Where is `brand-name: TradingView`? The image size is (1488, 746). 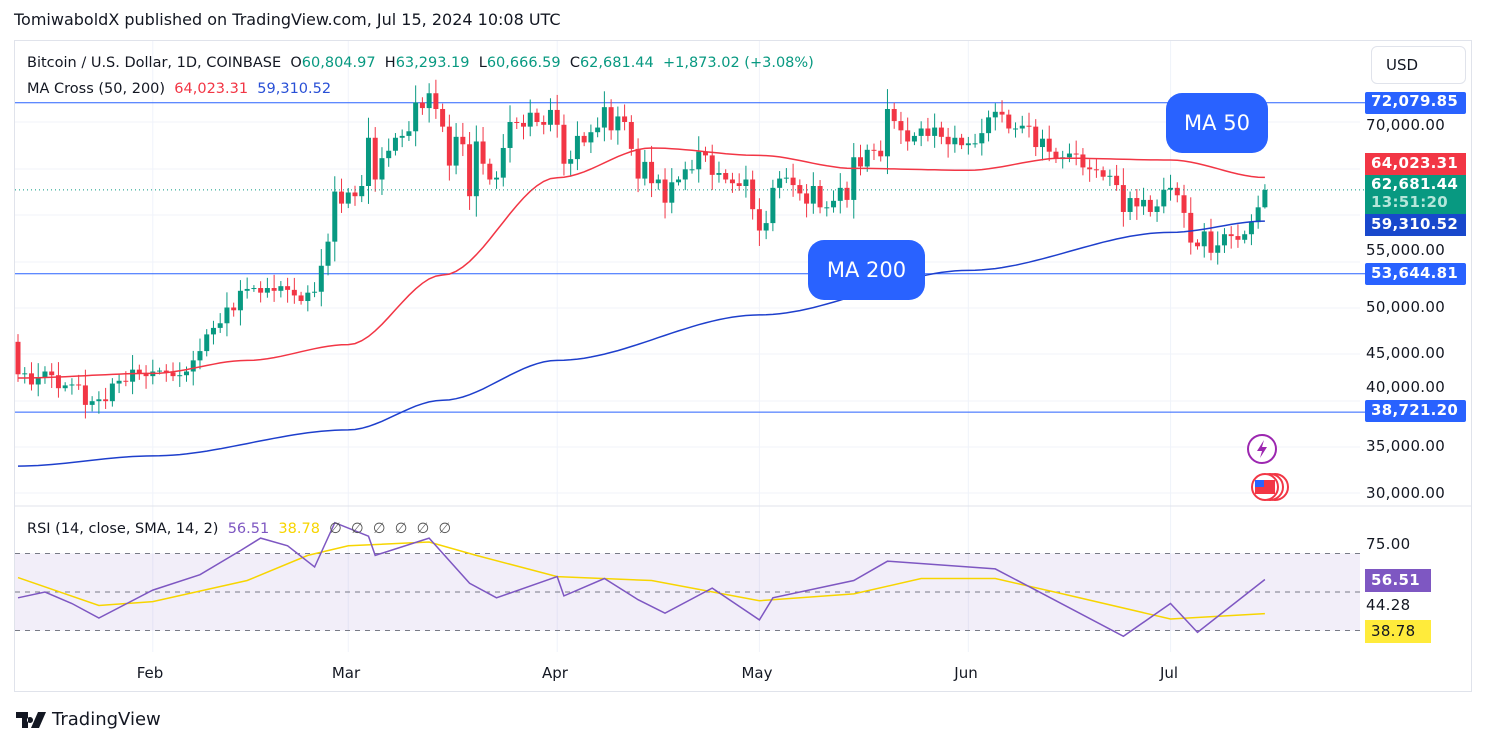 brand-name: TradingView is located at coordinates (106, 719).